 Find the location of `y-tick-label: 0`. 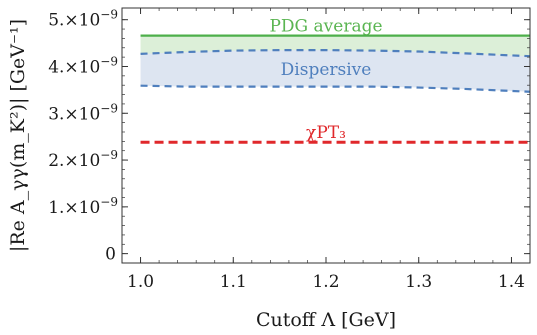

y-tick-label: 0 is located at coordinates (110, 255).